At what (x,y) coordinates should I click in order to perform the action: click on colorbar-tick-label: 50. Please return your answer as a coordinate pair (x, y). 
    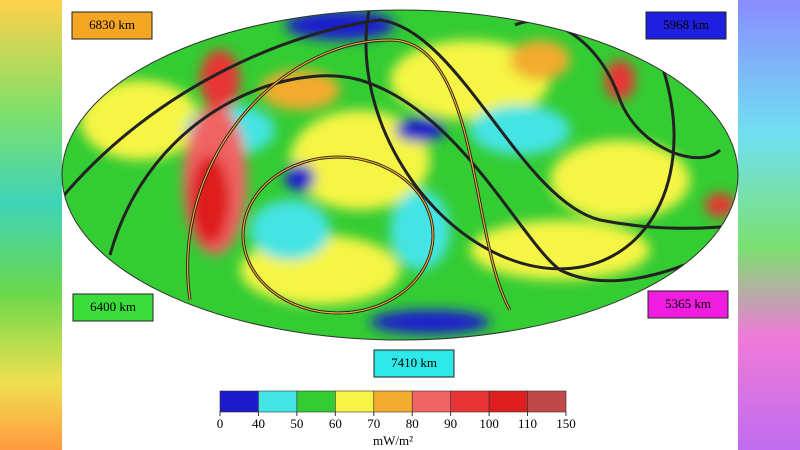
    Looking at the image, I should click on (296, 423).